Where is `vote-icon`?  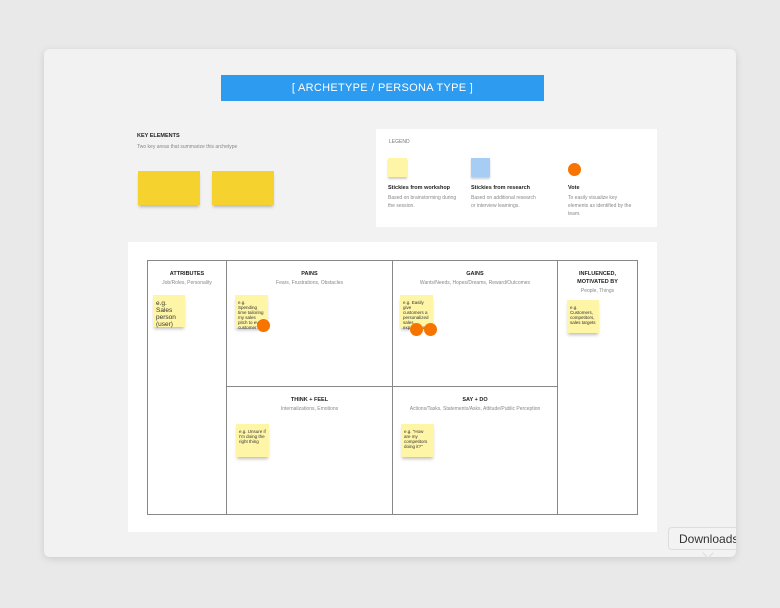
vote-icon is located at coordinates (574, 169).